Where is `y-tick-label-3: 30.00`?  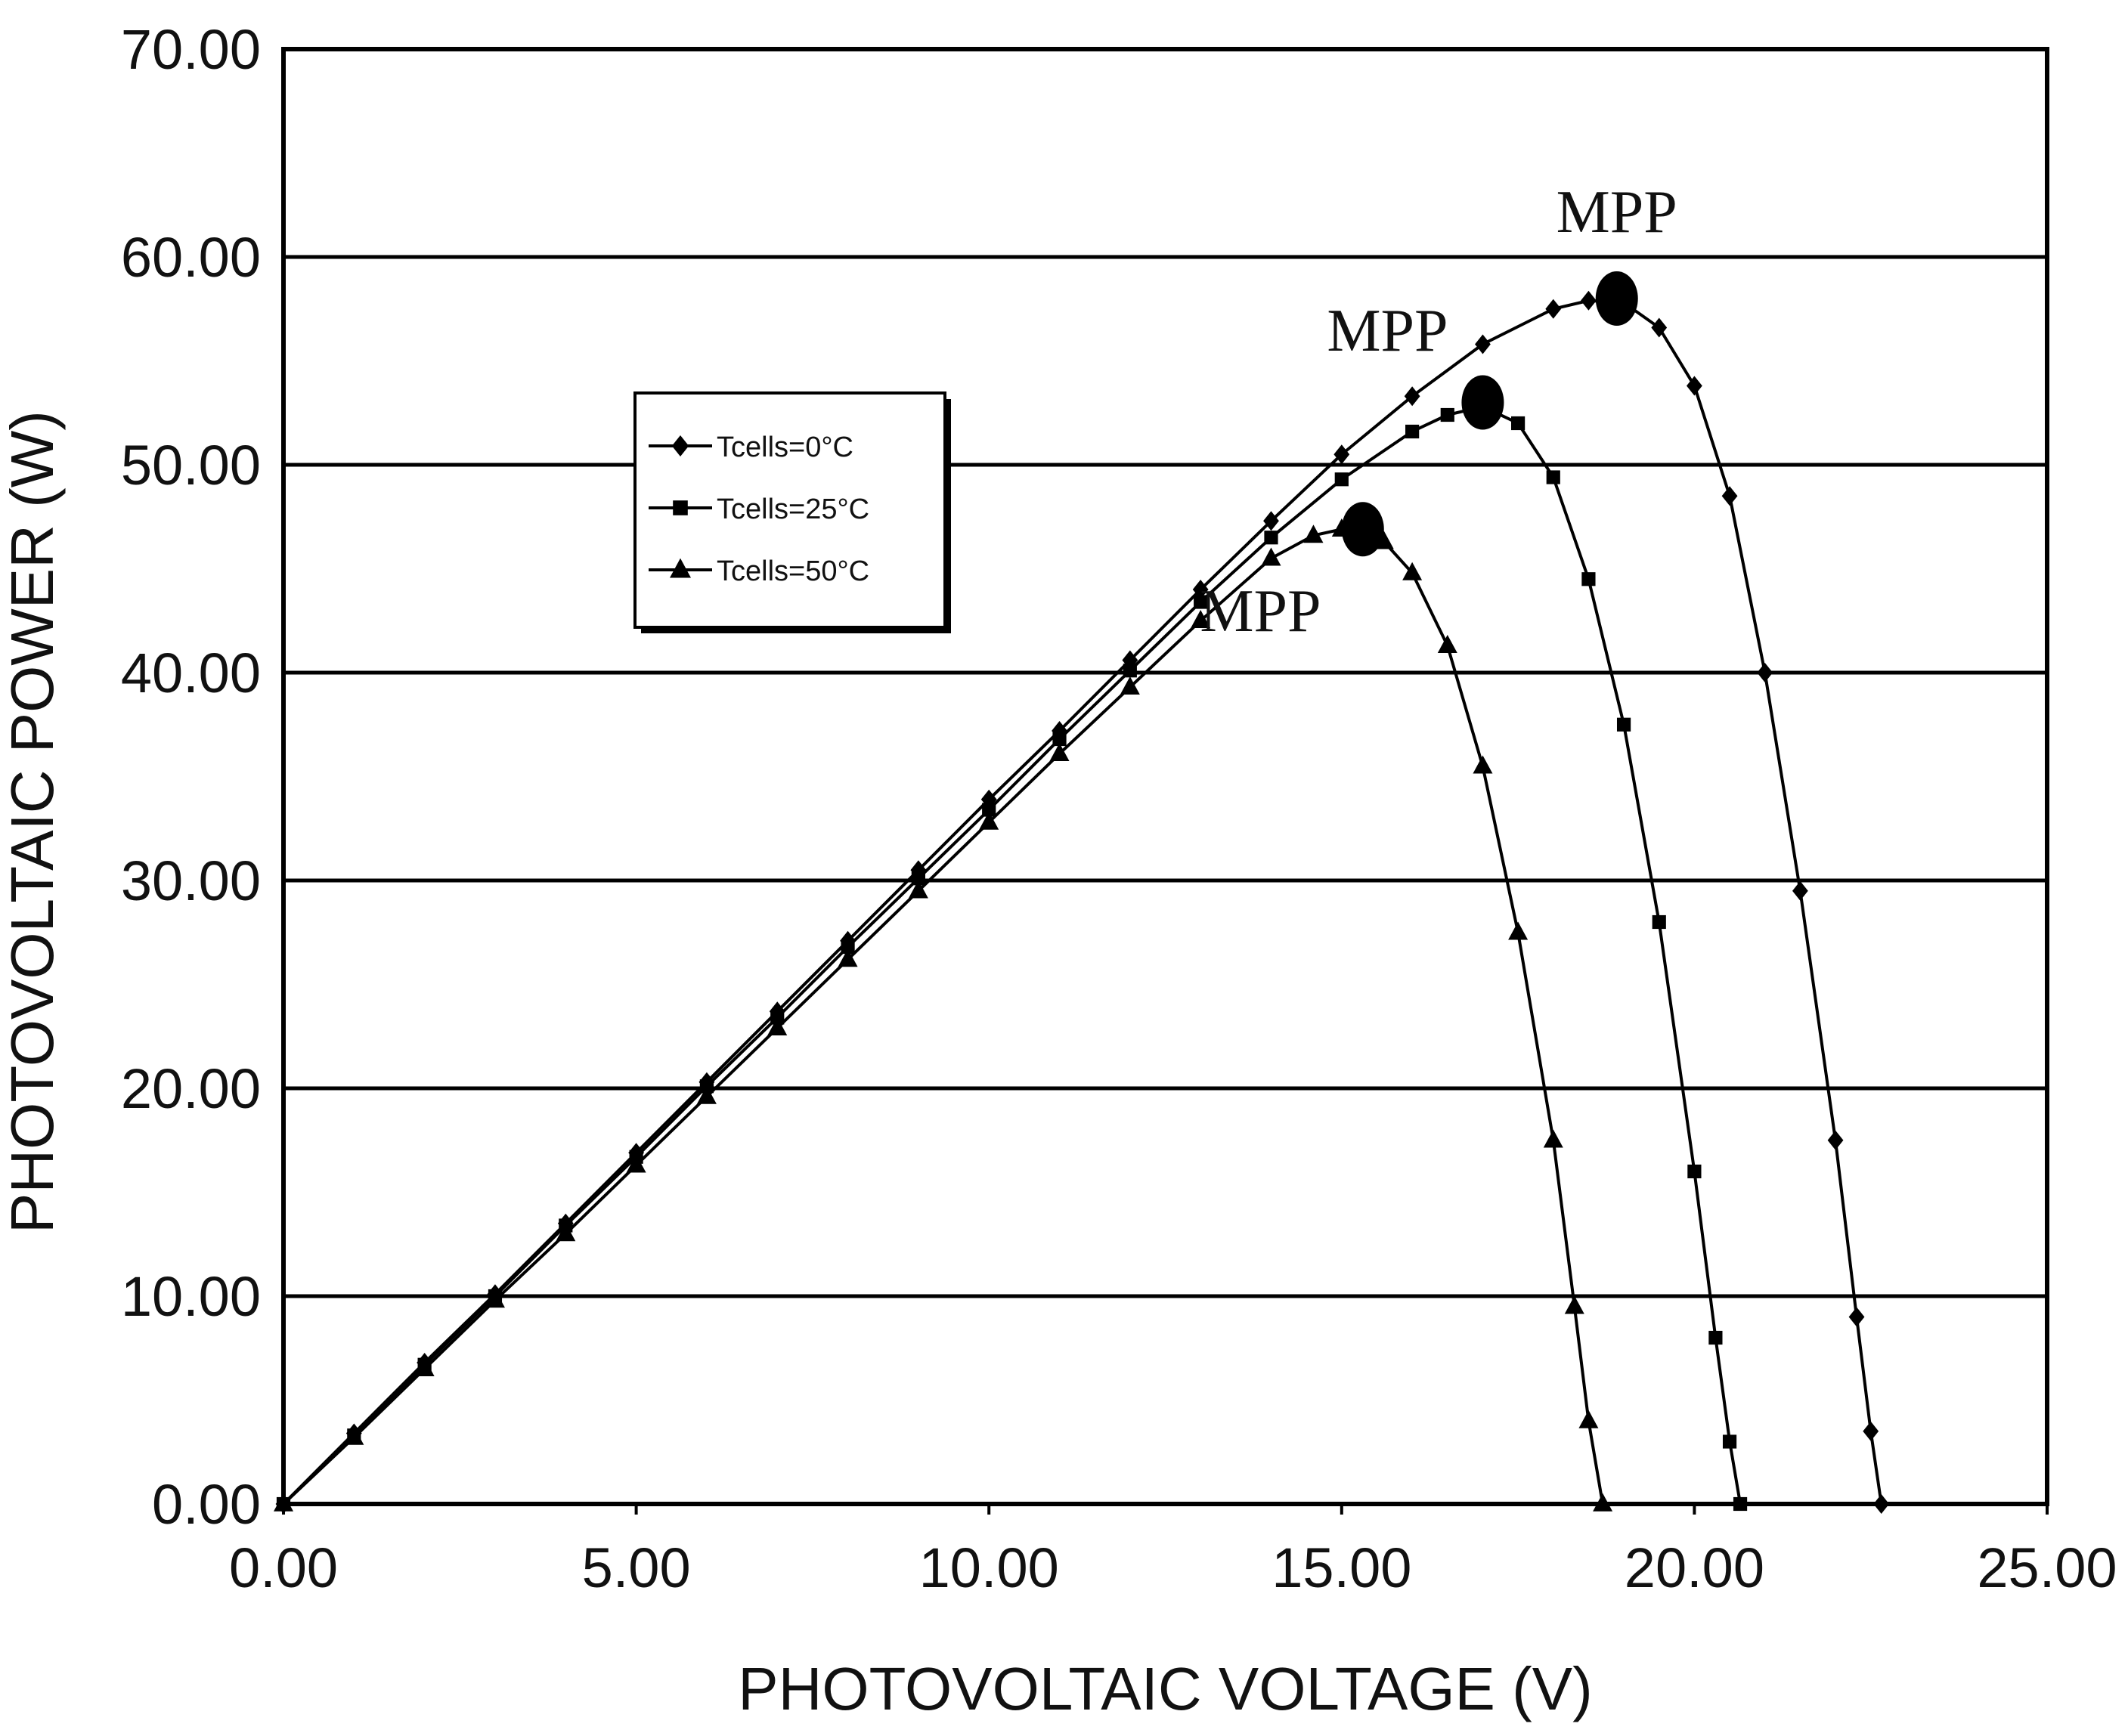
y-tick-label-3: 30.00 is located at coordinates (191, 880).